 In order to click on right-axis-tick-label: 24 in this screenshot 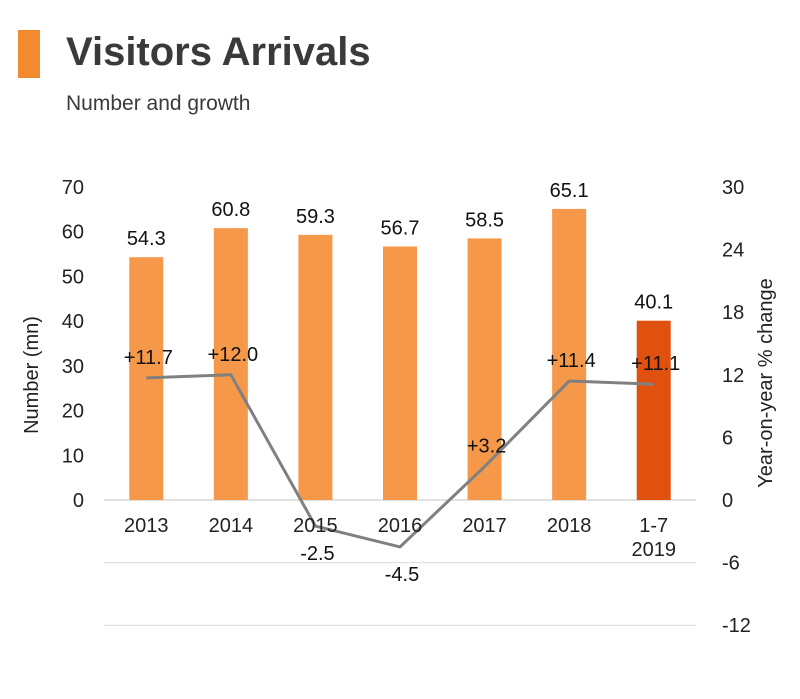, I will do `click(733, 251)`.